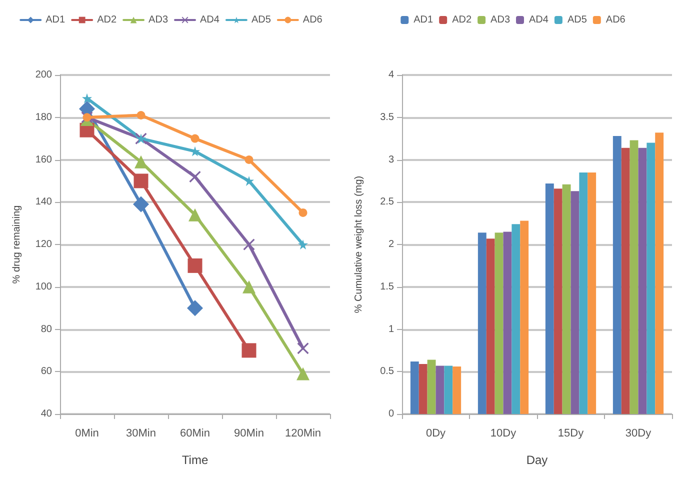  Describe the element at coordinates (249, 434) in the screenshot. I see `x-tick-label: 90Min` at that location.